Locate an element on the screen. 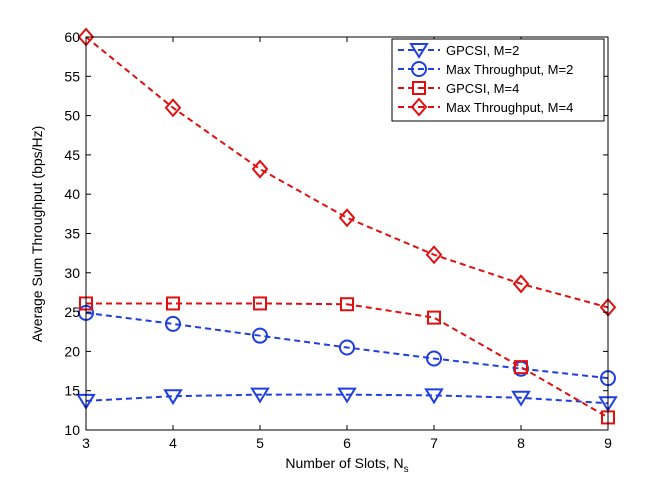 Image resolution: width=664 pixels, height=490 pixels. legend-label: Max Throughput, M=2 is located at coordinates (509, 69).